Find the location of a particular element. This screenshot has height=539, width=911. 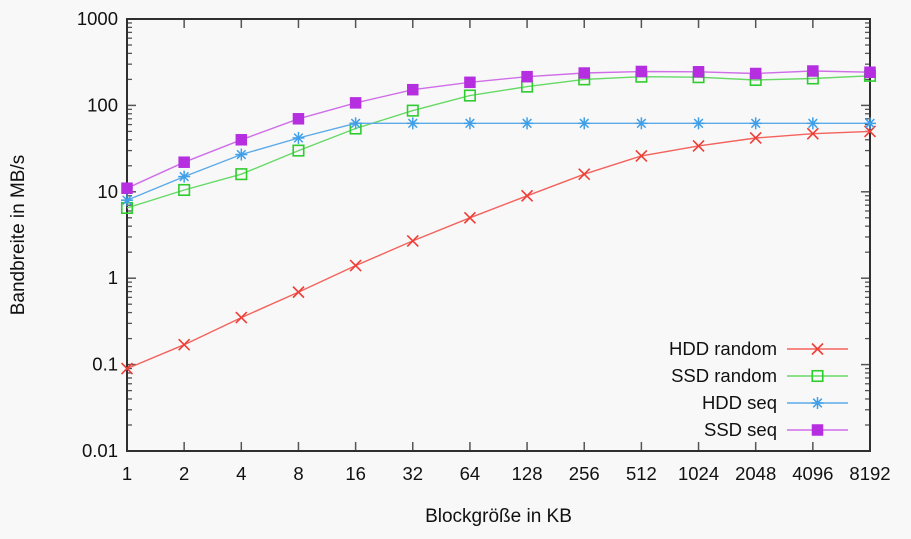

legend-label-hdd-random: HDD random is located at coordinates (723, 348).